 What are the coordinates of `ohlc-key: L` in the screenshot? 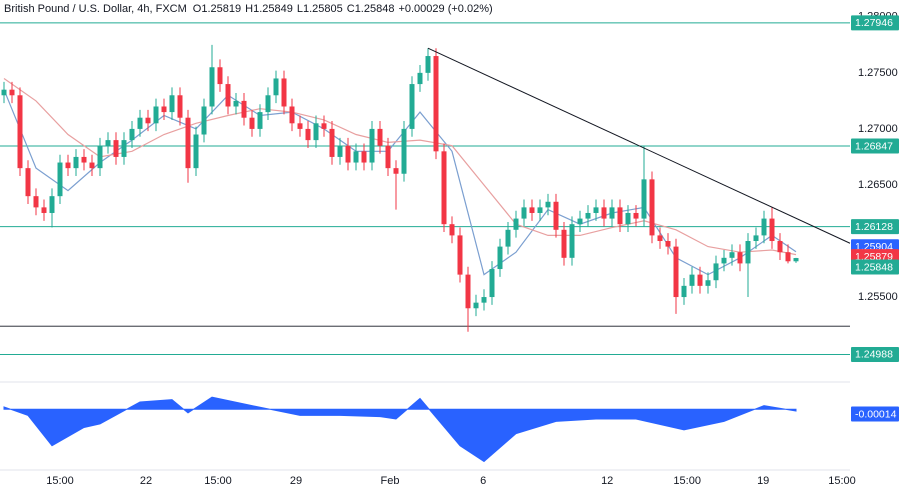 It's located at (300, 9).